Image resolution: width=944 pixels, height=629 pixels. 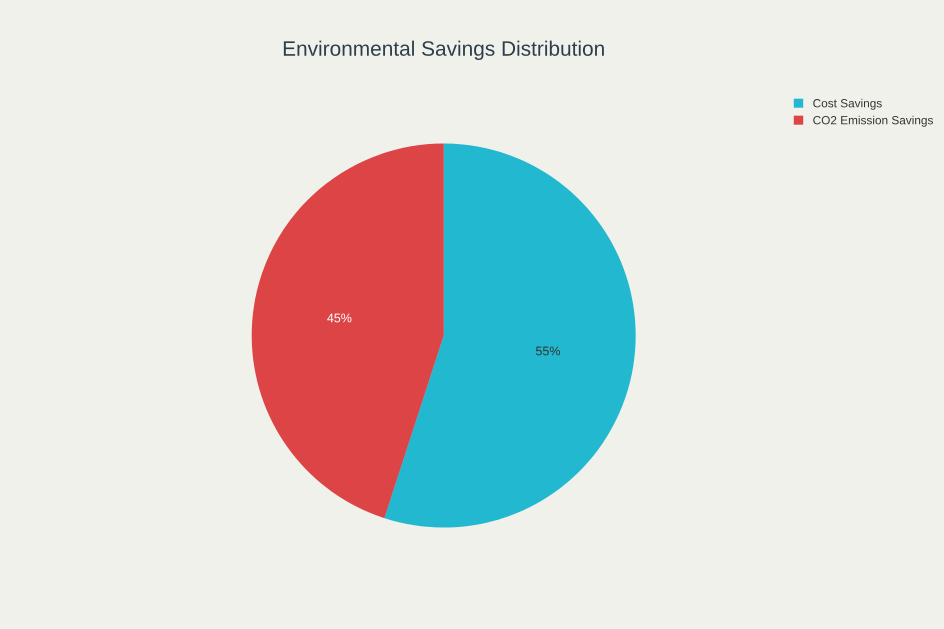 I want to click on chart-title: Environmental Savings Distribution, so click(x=444, y=50).